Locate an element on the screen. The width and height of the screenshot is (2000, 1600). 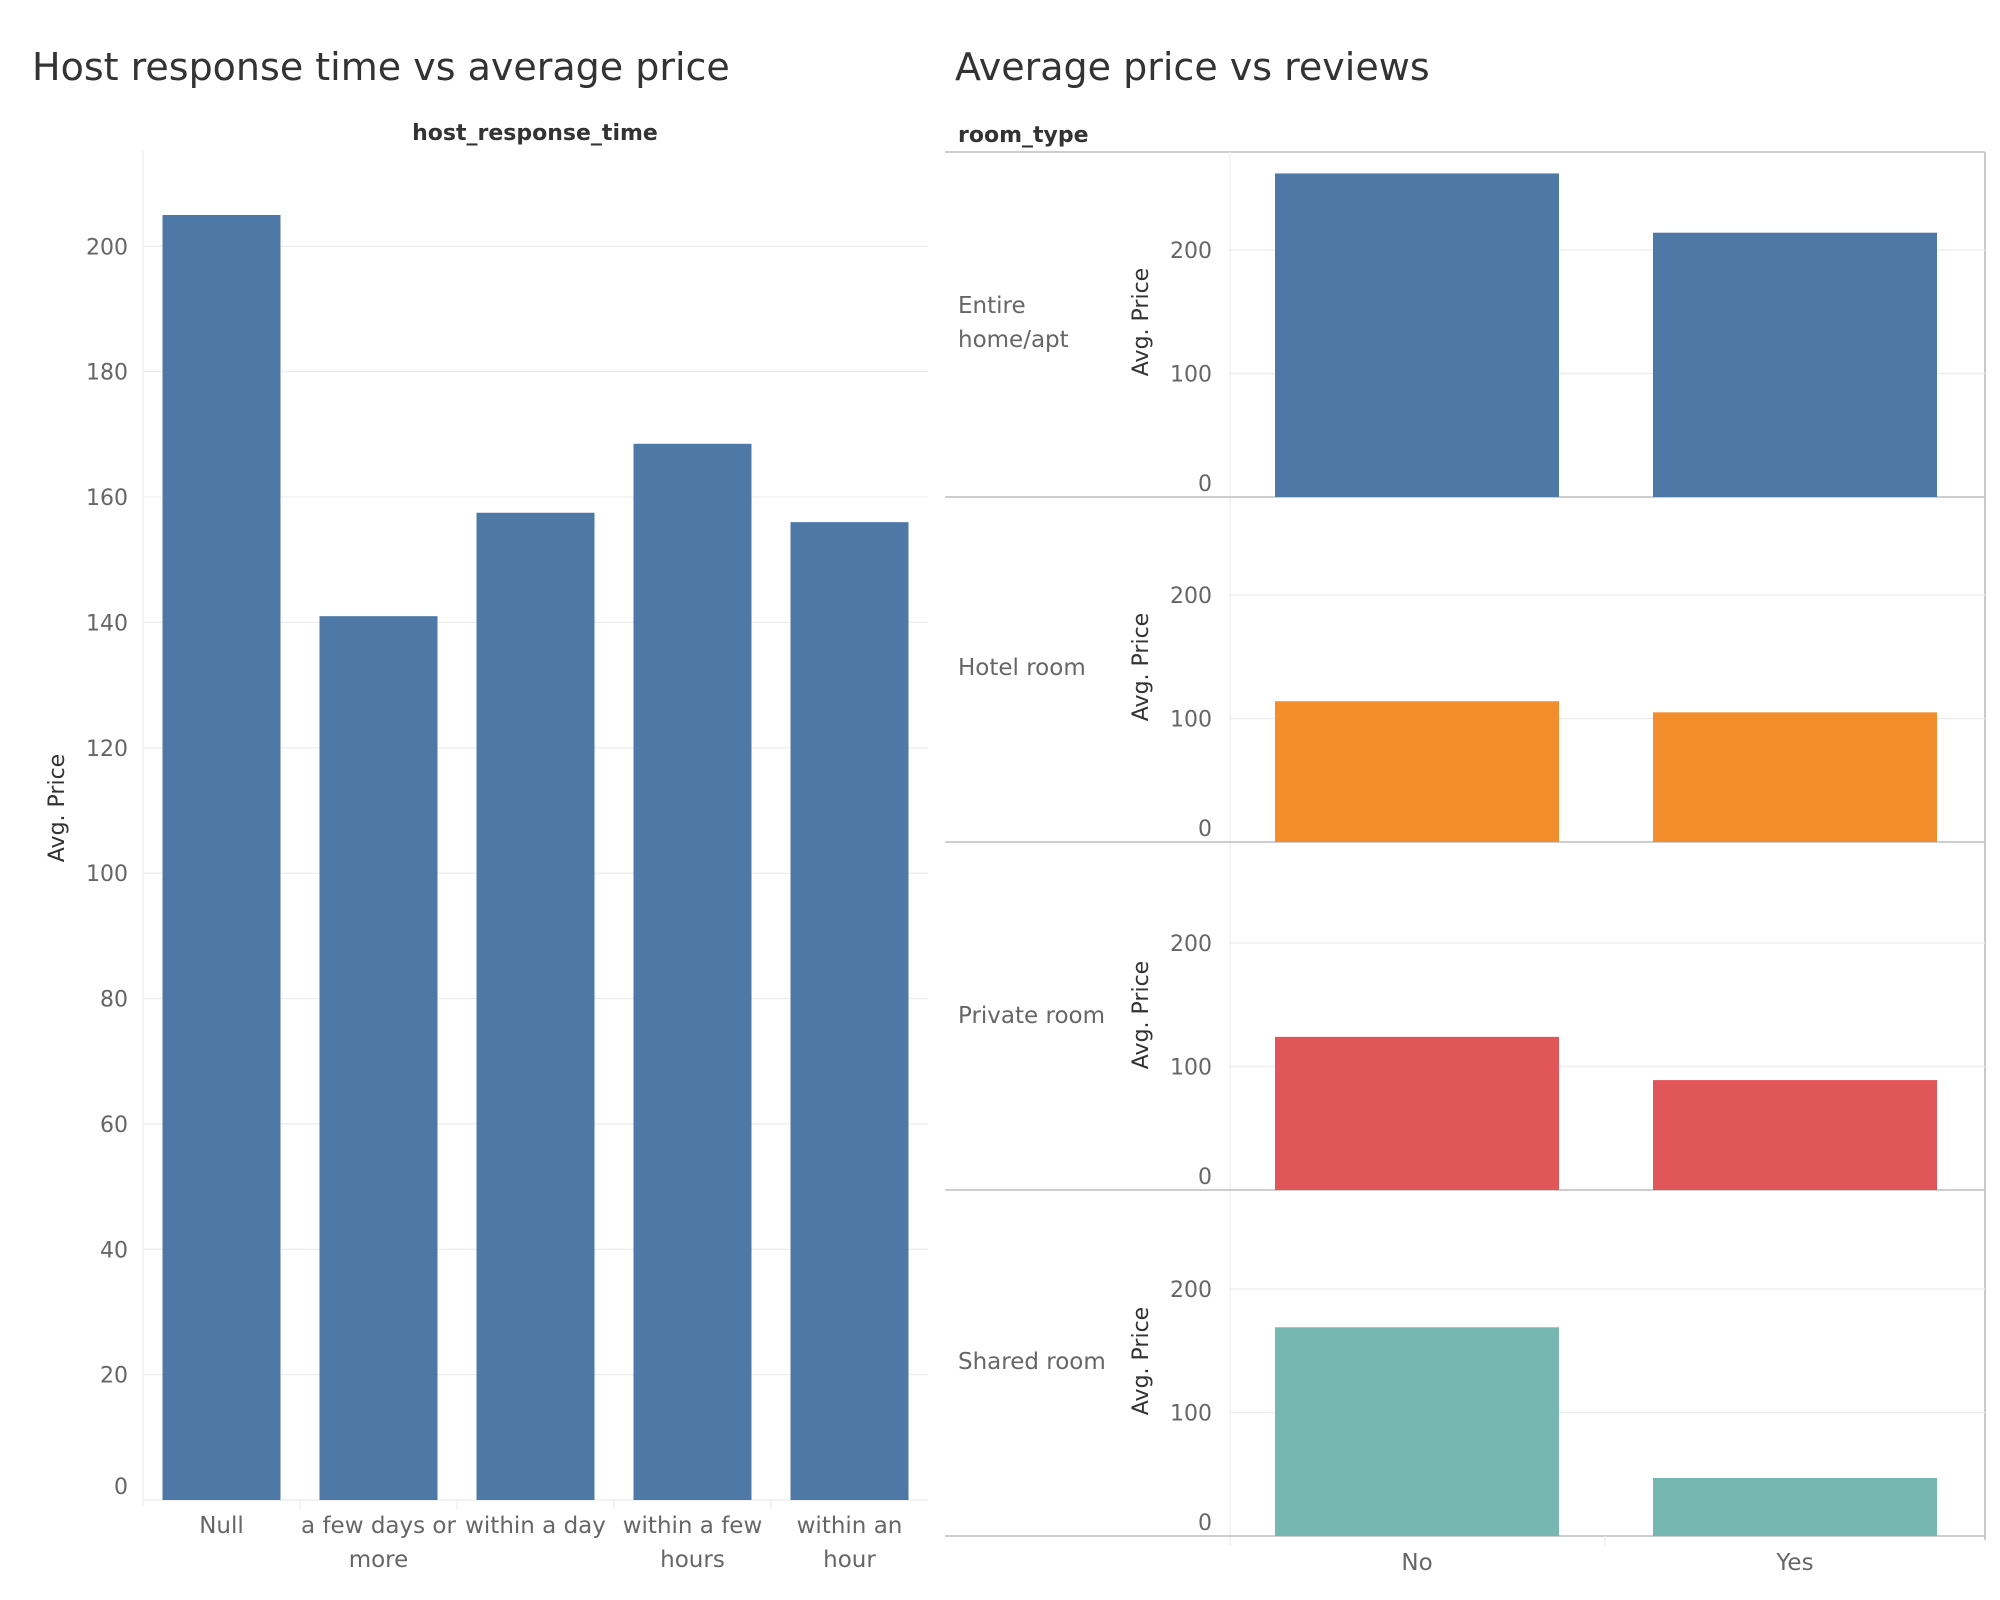
left-chart-title: Host response time vs average price is located at coordinates (381, 67).